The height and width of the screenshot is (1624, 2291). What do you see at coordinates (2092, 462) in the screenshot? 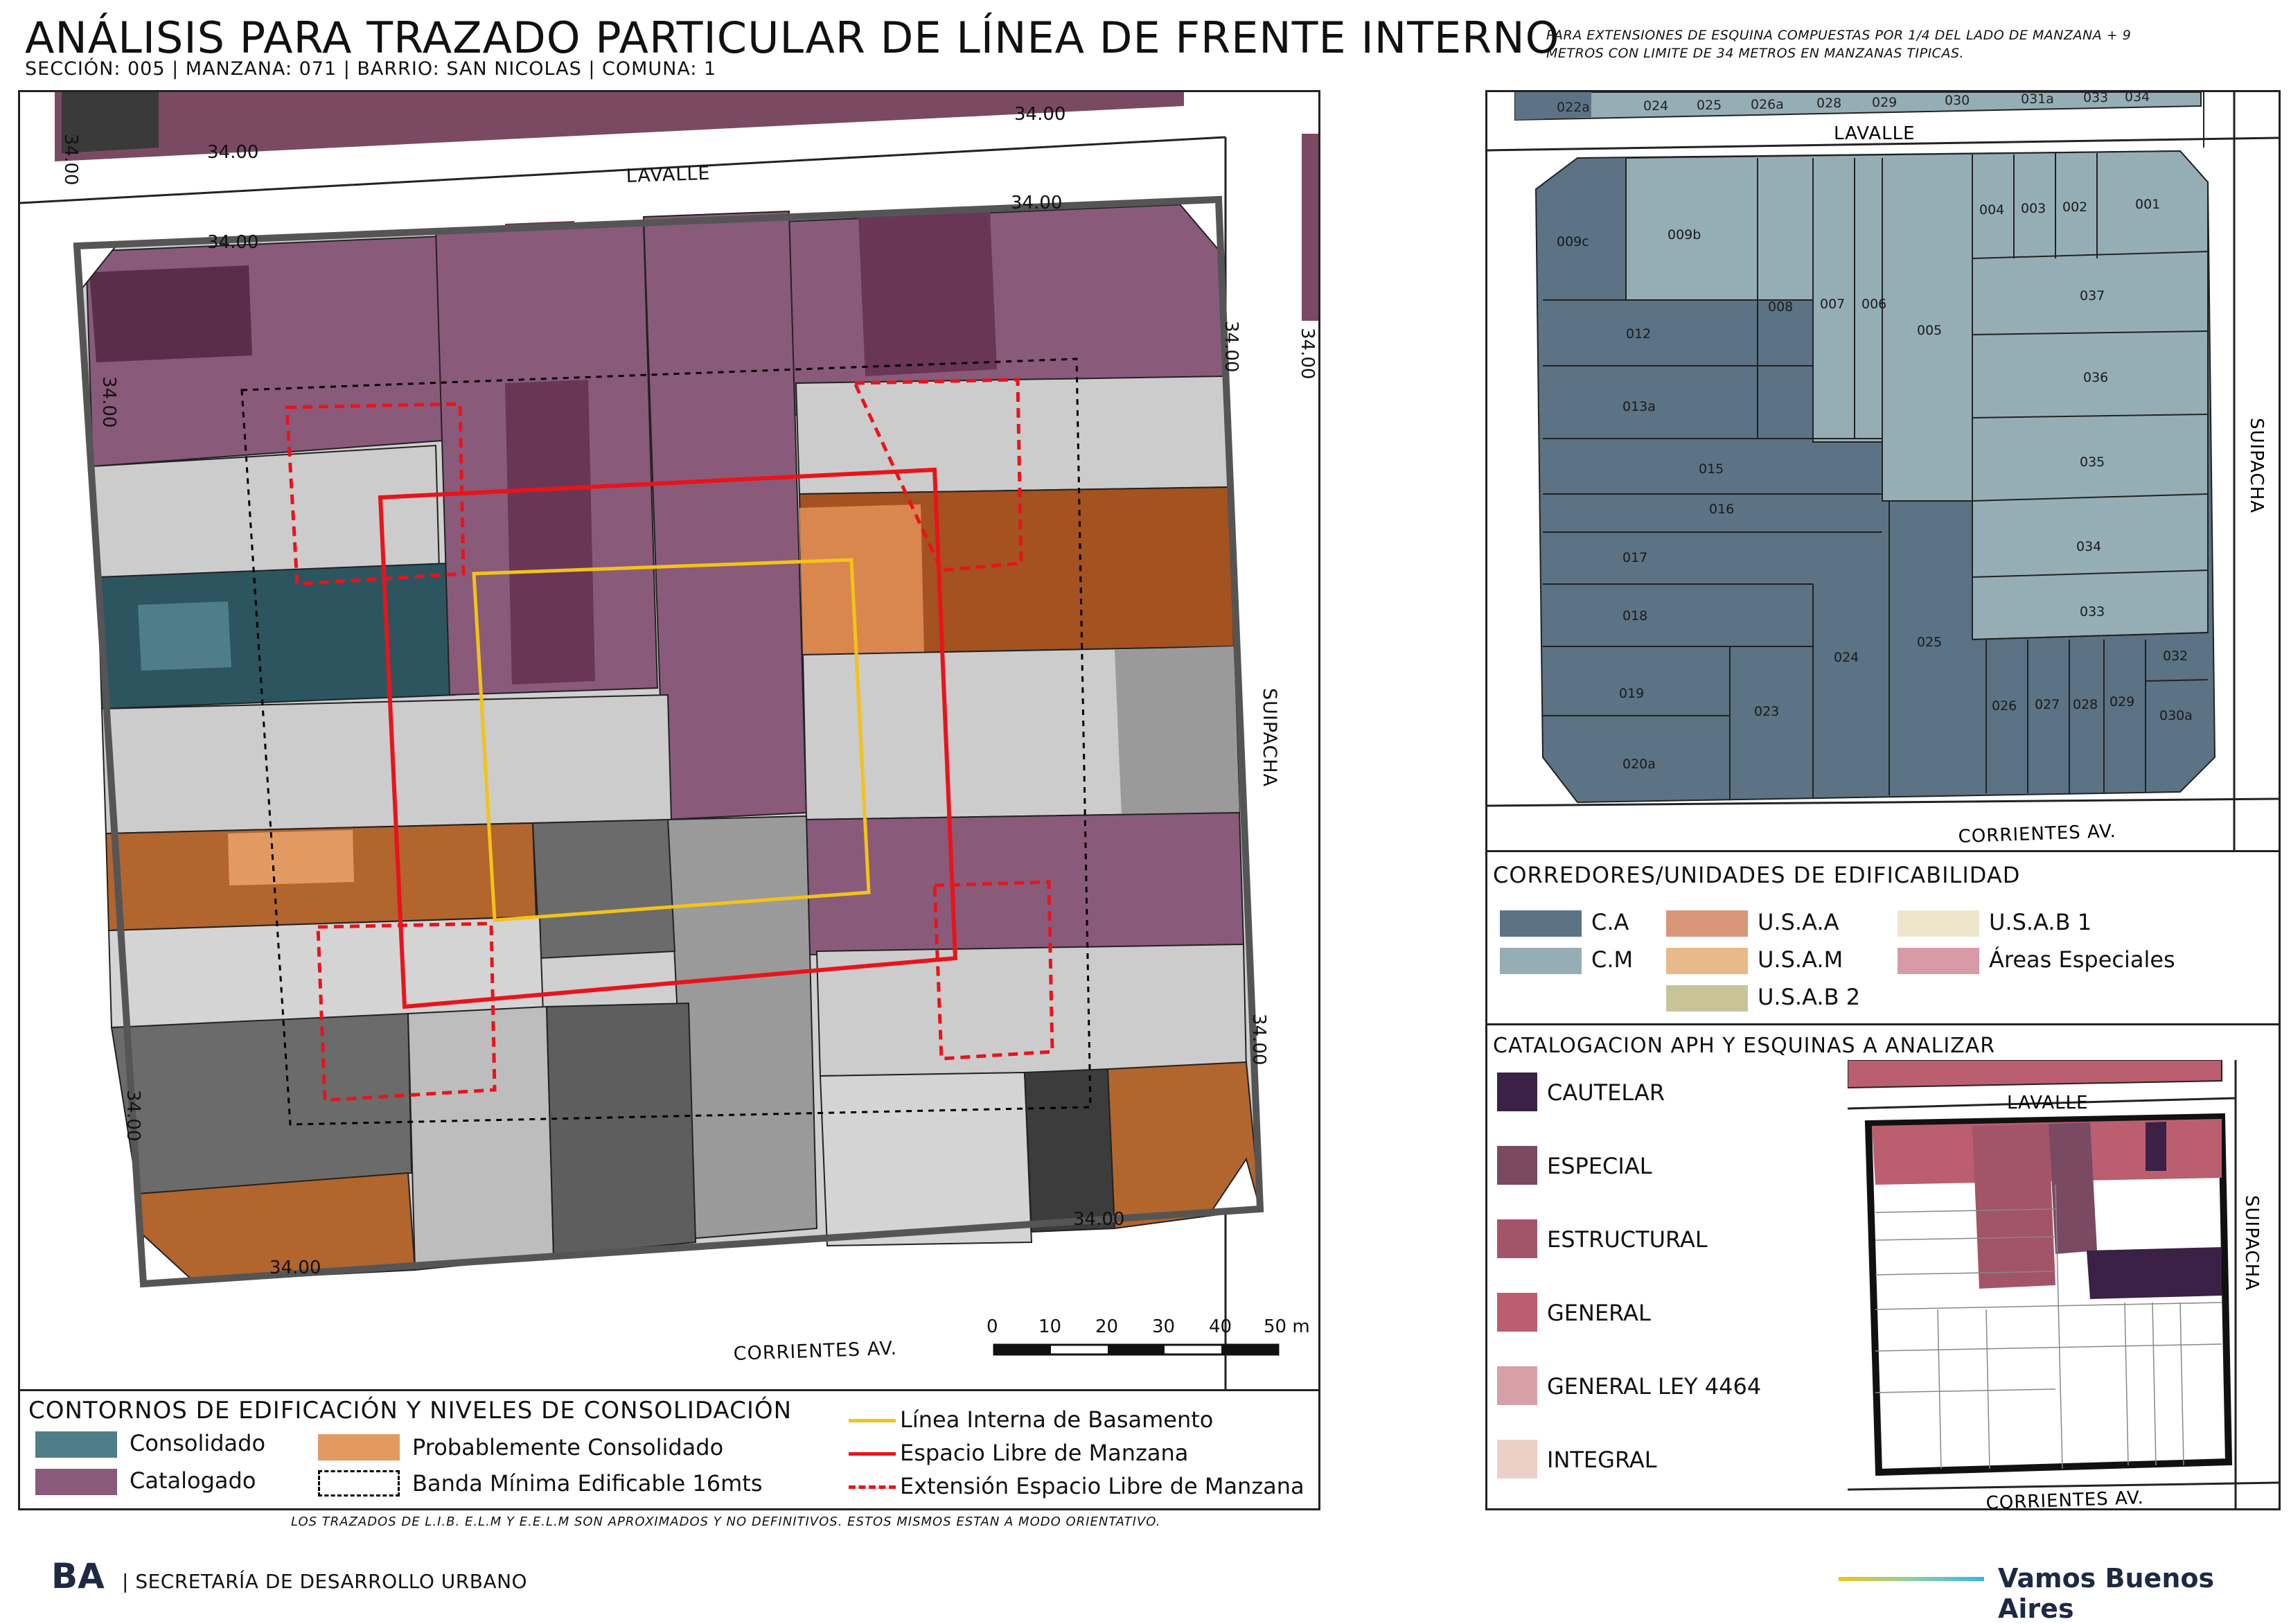
I see `parcel-035: 035` at bounding box center [2092, 462].